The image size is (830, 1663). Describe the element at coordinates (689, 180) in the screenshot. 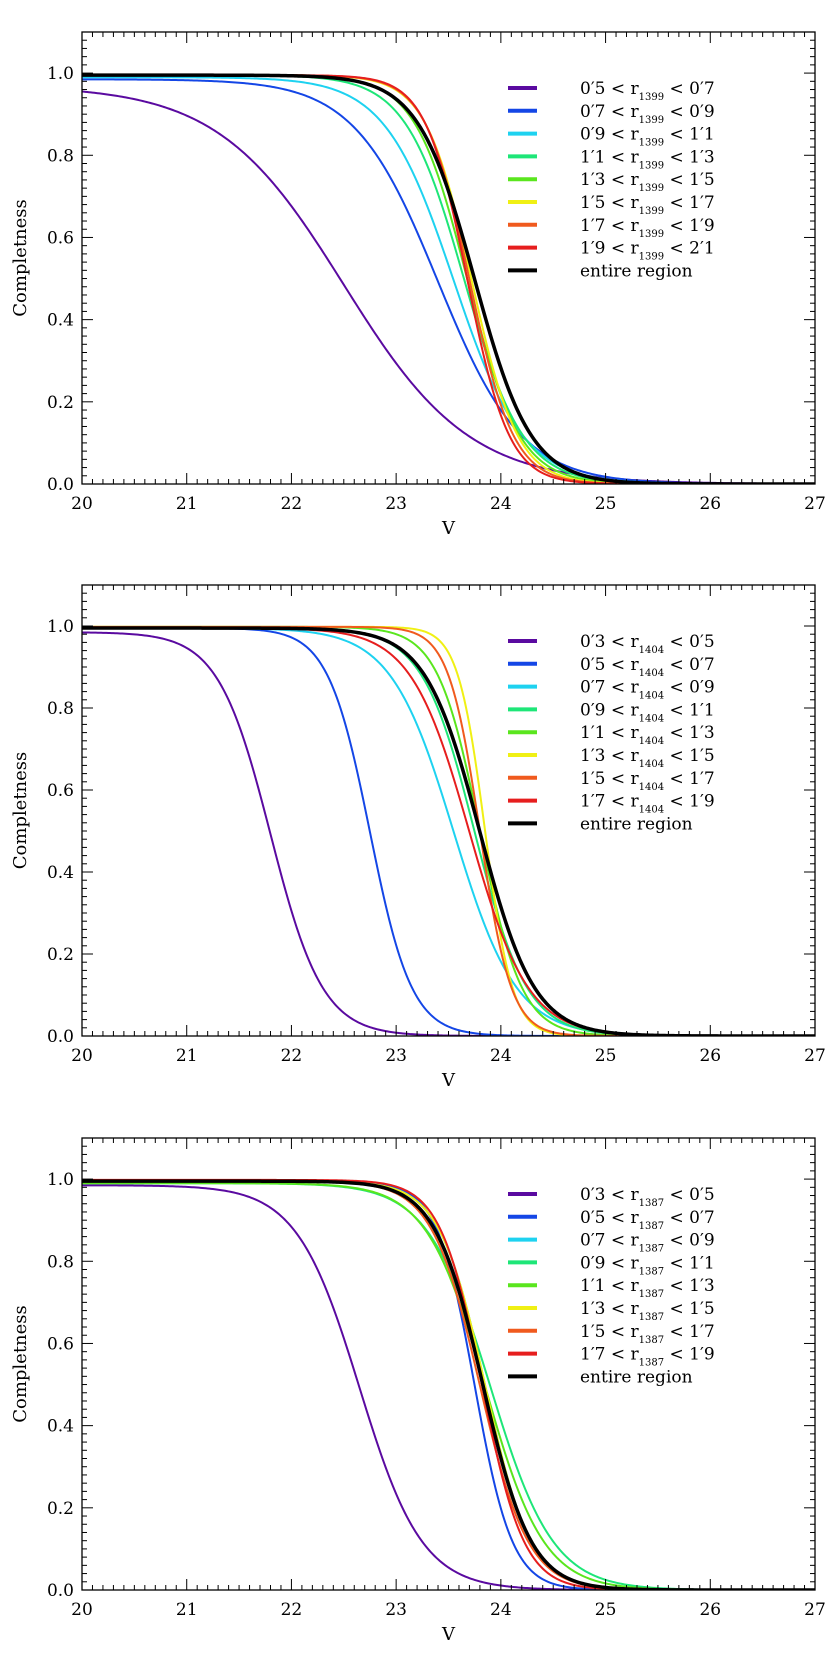

I see `legend-entry-post: < 1′5` at that location.